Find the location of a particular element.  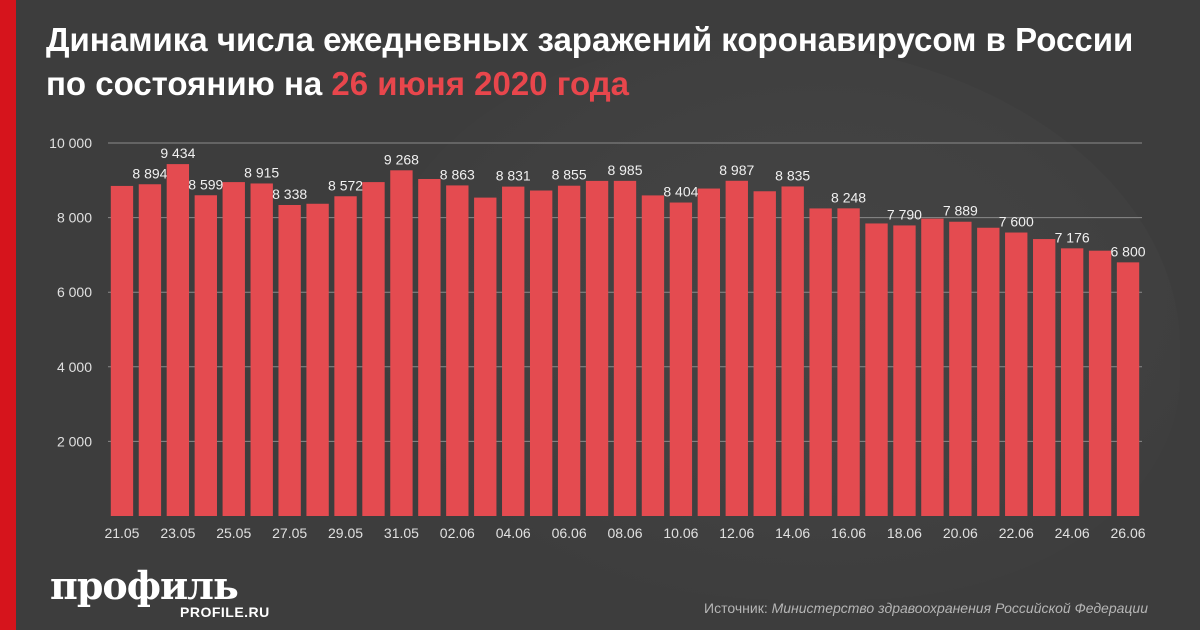

data-label: 8 855 is located at coordinates (569, 175).